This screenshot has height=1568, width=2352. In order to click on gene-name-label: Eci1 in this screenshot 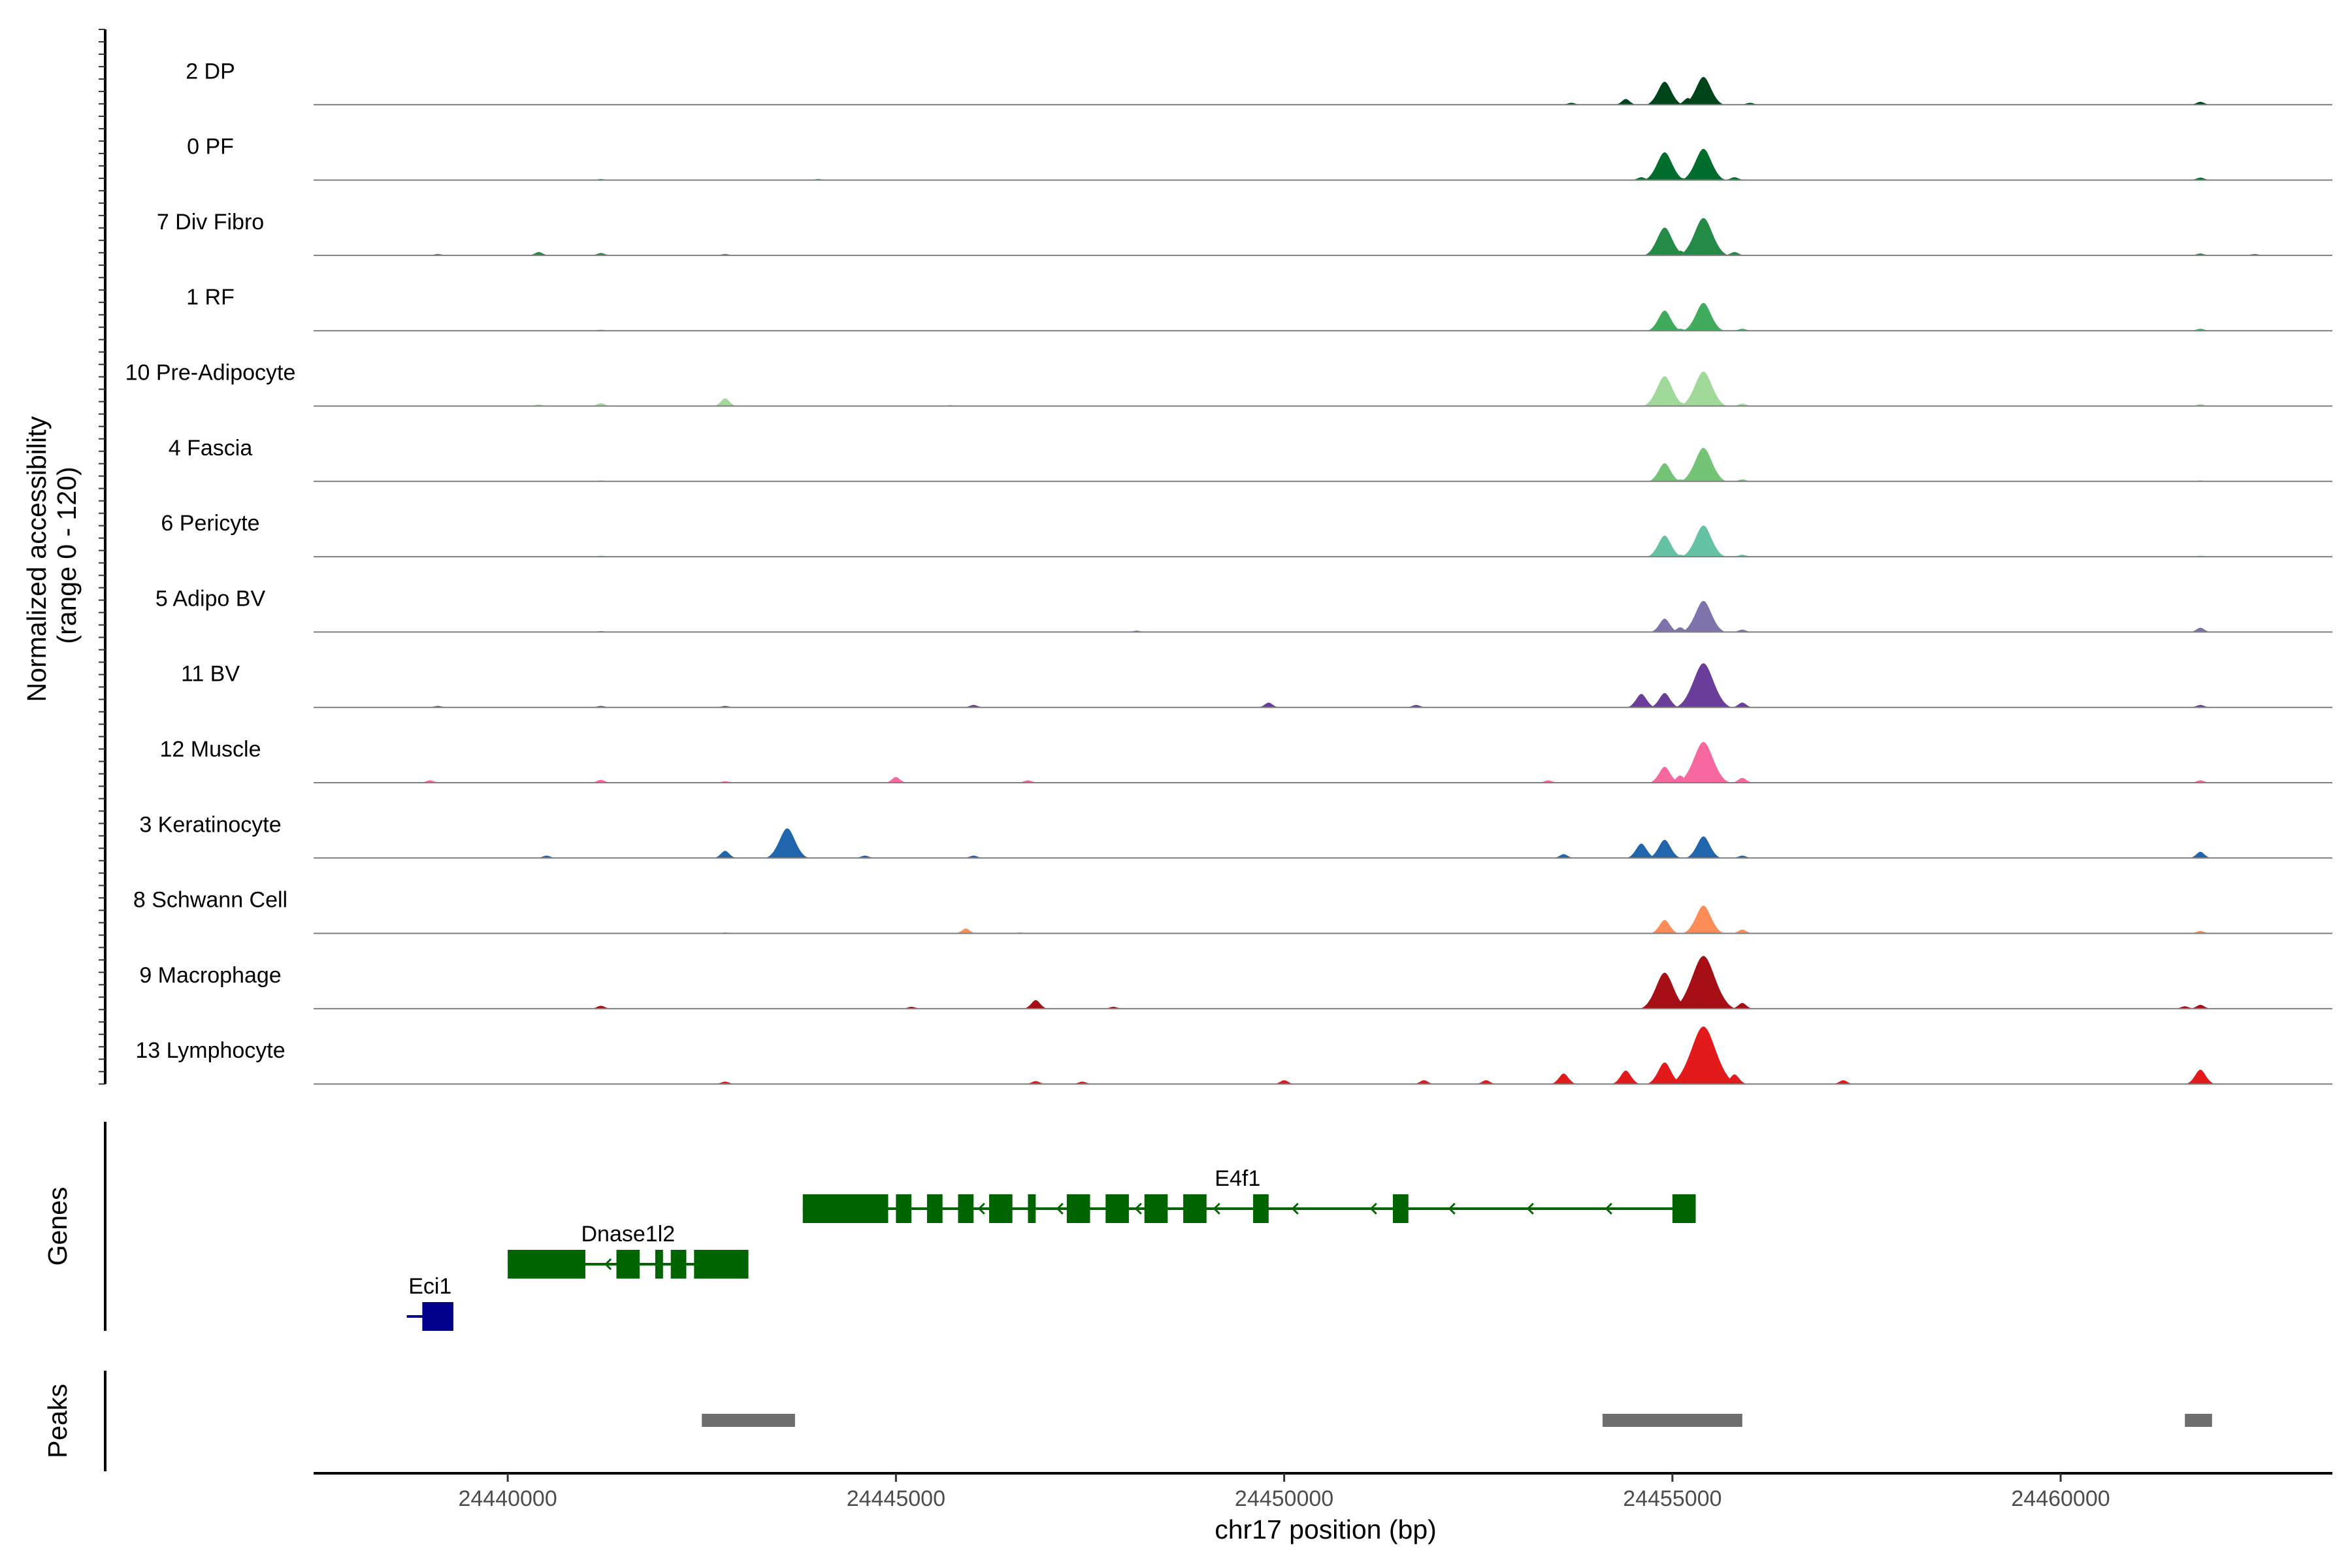, I will do `click(429, 1286)`.